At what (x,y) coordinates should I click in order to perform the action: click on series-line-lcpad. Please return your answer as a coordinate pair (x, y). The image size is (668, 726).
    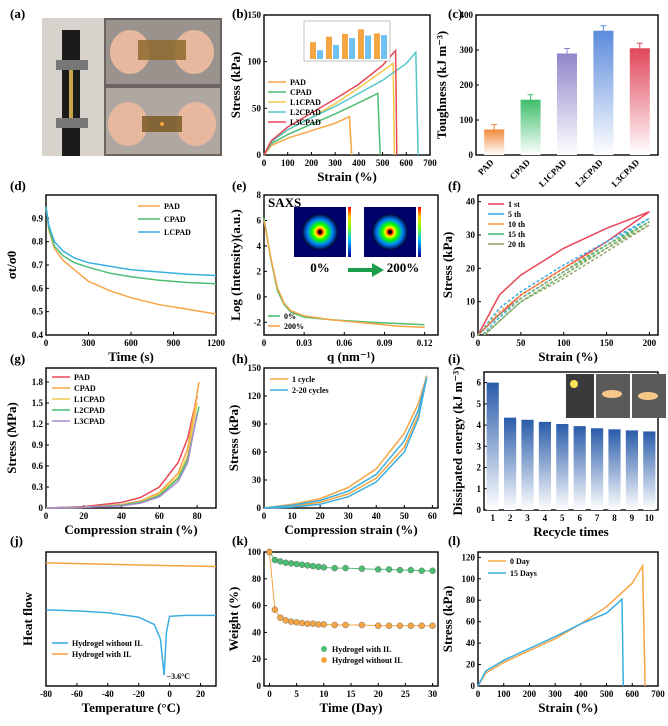
    Looking at the image, I should click on (131, 241).